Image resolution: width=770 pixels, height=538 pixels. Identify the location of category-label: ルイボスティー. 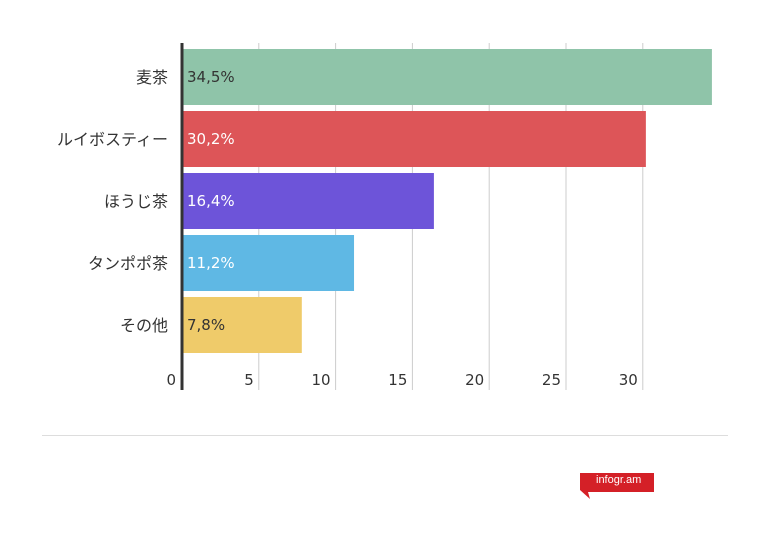
(112, 139).